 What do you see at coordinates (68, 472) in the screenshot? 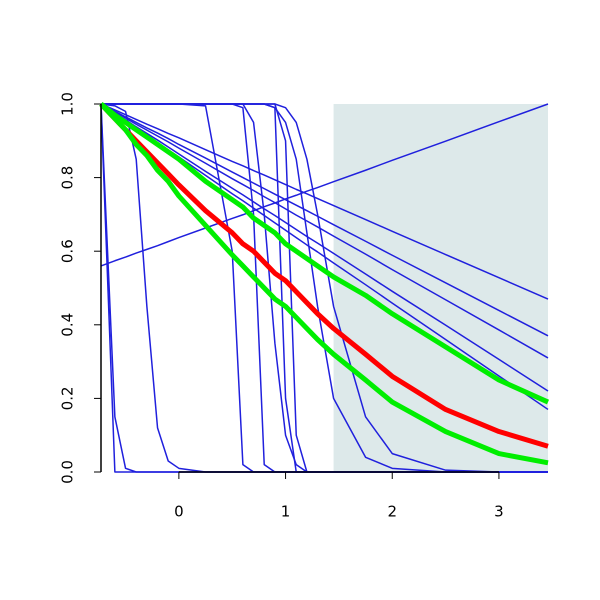
I see `y-tick-label: 0.0` at bounding box center [68, 472].